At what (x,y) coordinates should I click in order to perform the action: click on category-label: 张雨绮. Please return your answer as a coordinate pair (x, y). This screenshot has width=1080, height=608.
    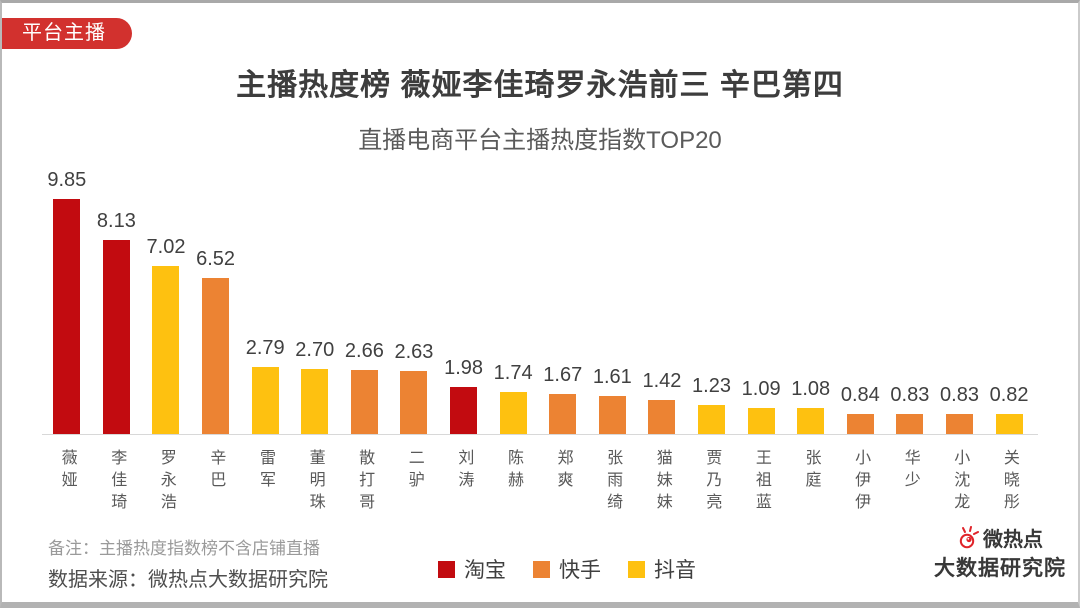
    Looking at the image, I should click on (613, 482).